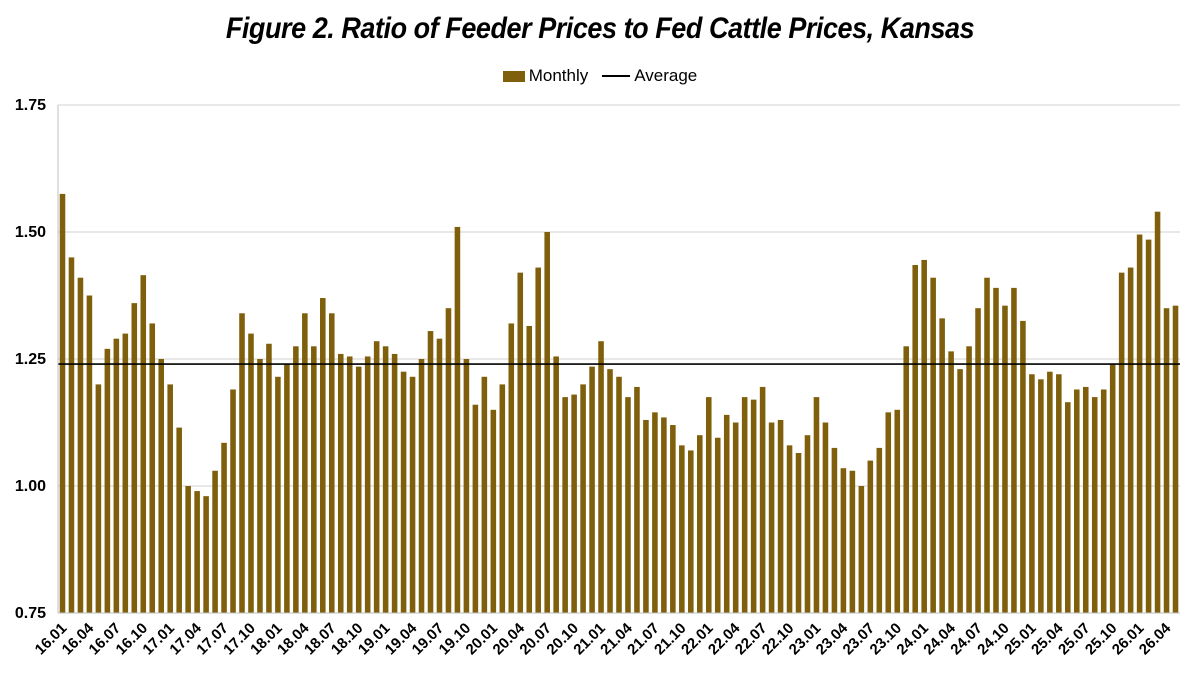 The height and width of the screenshot is (676, 1200). I want to click on legend-item-monthly: Monthly, so click(545, 76).